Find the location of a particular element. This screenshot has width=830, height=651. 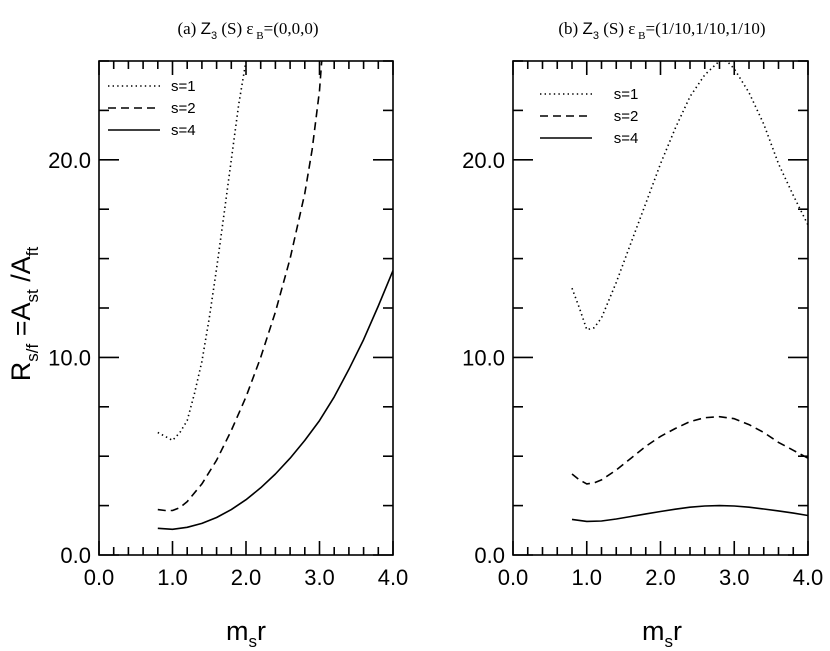

panel-b-x-tick-label: 0.0 is located at coordinates (513, 577).